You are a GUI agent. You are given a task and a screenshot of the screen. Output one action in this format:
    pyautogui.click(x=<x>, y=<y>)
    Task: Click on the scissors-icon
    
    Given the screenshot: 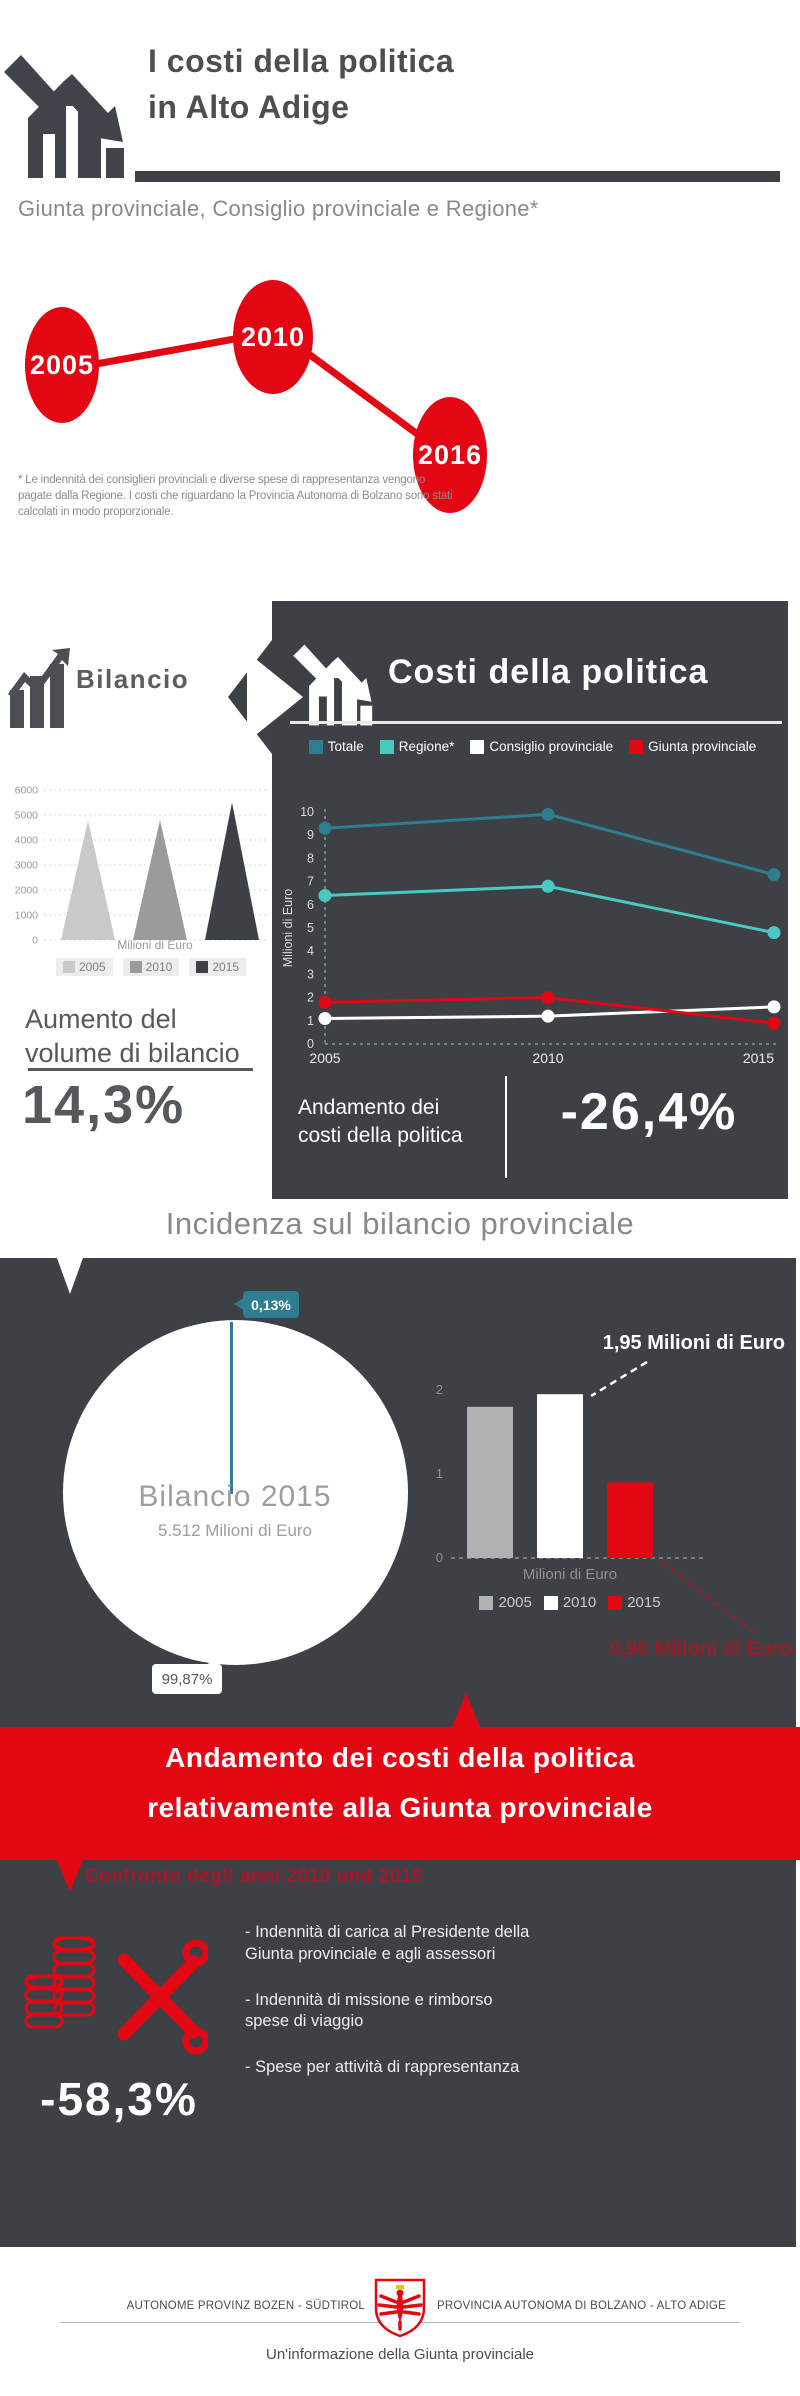 What is the action you would take?
    pyautogui.click(x=163, y=1997)
    